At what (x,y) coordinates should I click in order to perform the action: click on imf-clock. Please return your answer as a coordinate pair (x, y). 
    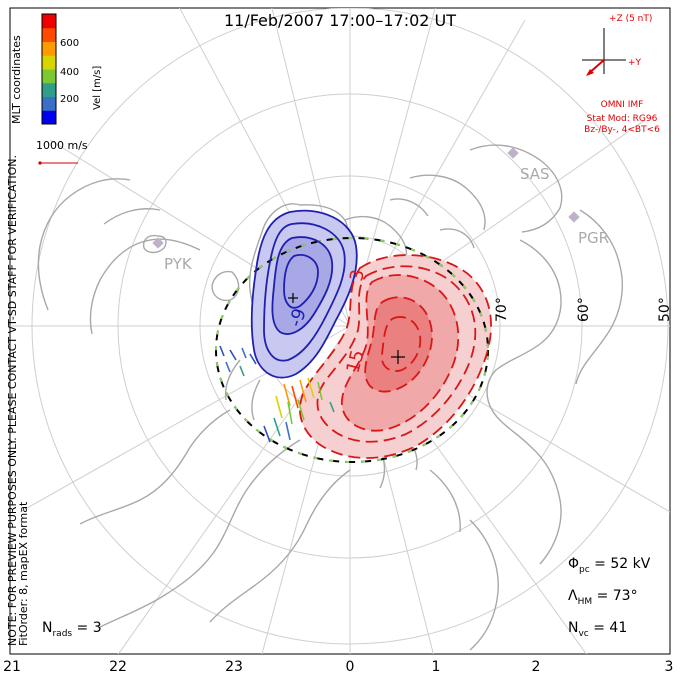
    Looking at the image, I should click on (604, 52).